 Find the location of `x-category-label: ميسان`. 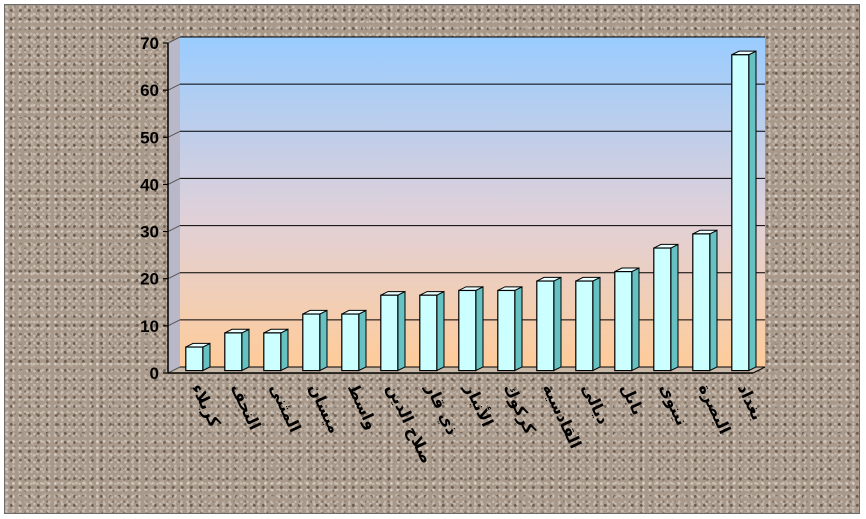

x-category-label: ميسان is located at coordinates (324, 409).